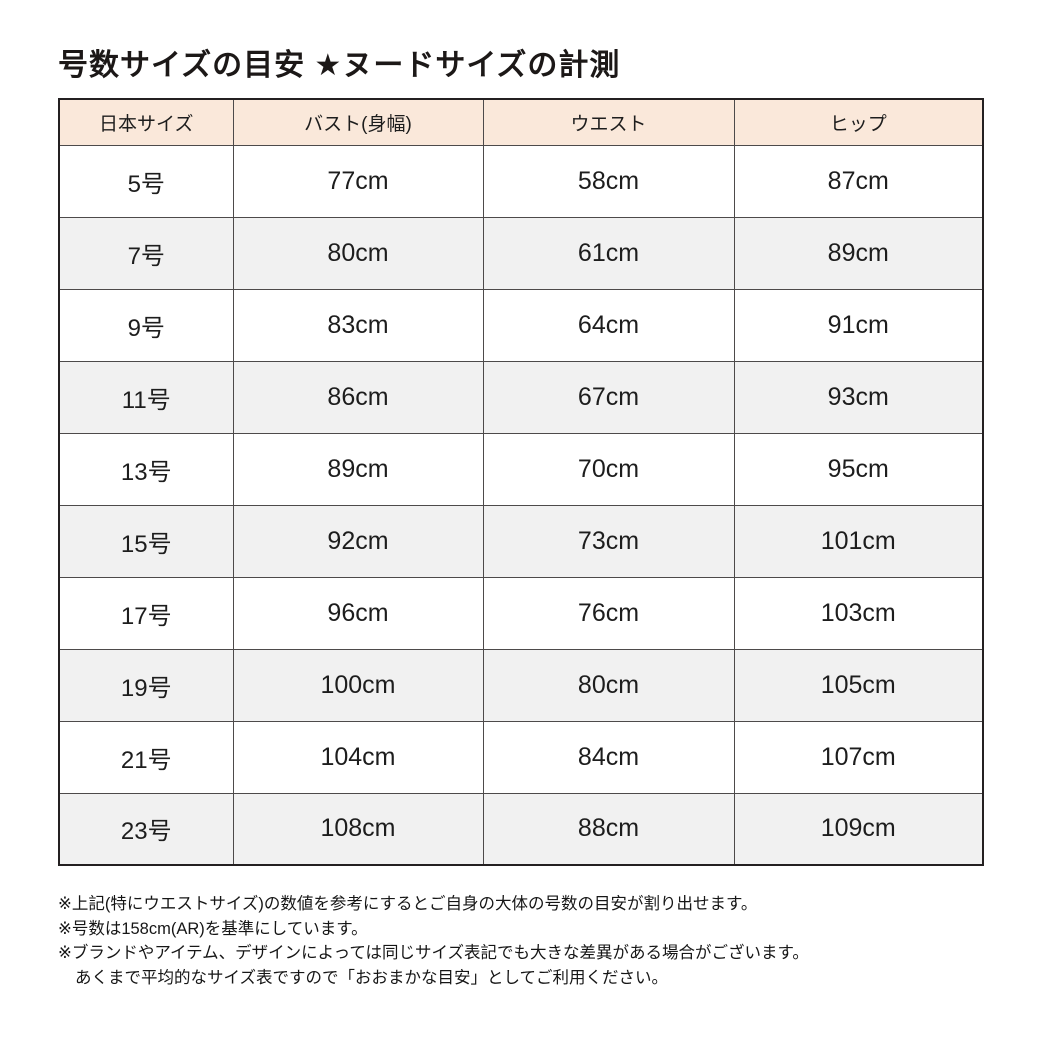  I want to click on table-row-size-9: 9号 83cm 64cm 91cm, so click(521, 325).